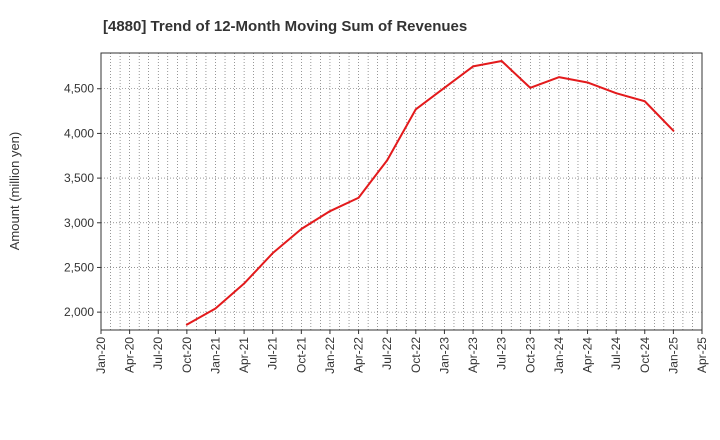 This screenshot has height=440, width=720. What do you see at coordinates (330, 355) in the screenshot?
I see `x-tick-label: Jan-22` at bounding box center [330, 355].